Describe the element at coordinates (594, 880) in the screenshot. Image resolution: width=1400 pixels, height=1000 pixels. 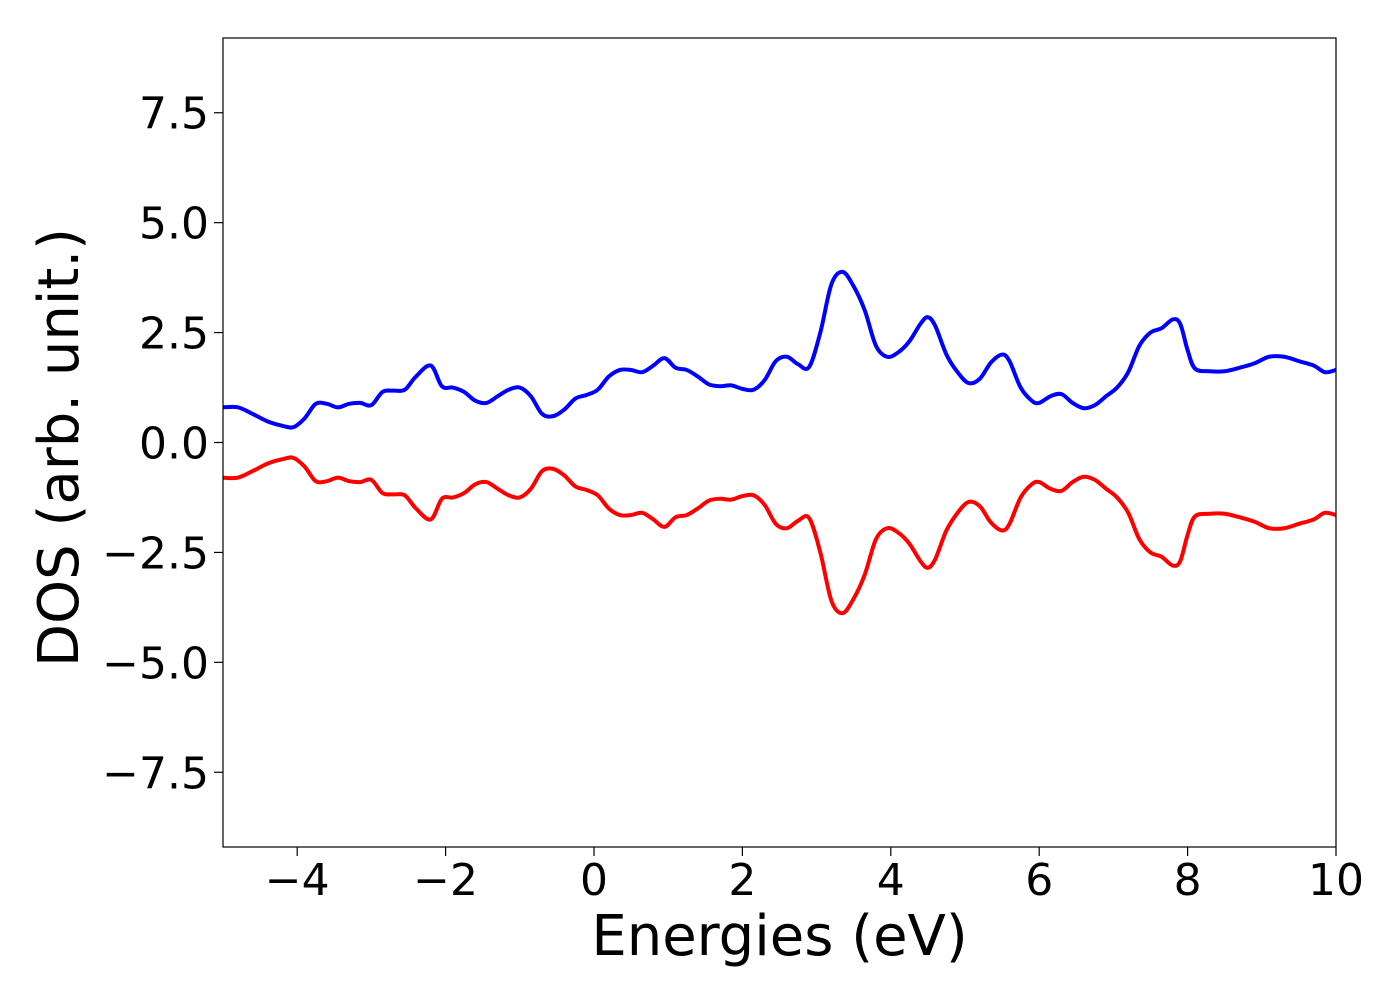
I see `x-tick-label: 0` at that location.